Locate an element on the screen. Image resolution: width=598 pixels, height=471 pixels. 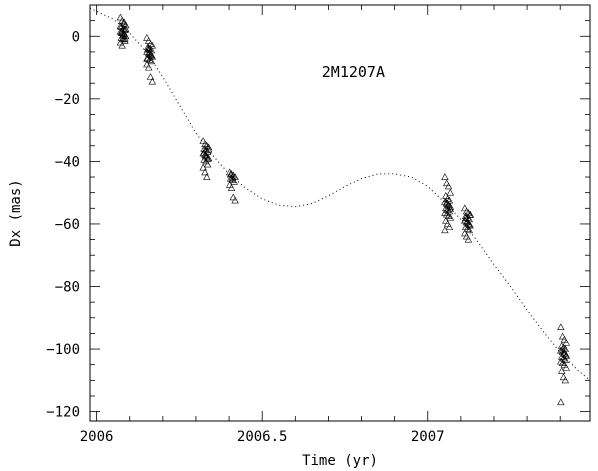
epoch-2-points is located at coordinates (150, 59).